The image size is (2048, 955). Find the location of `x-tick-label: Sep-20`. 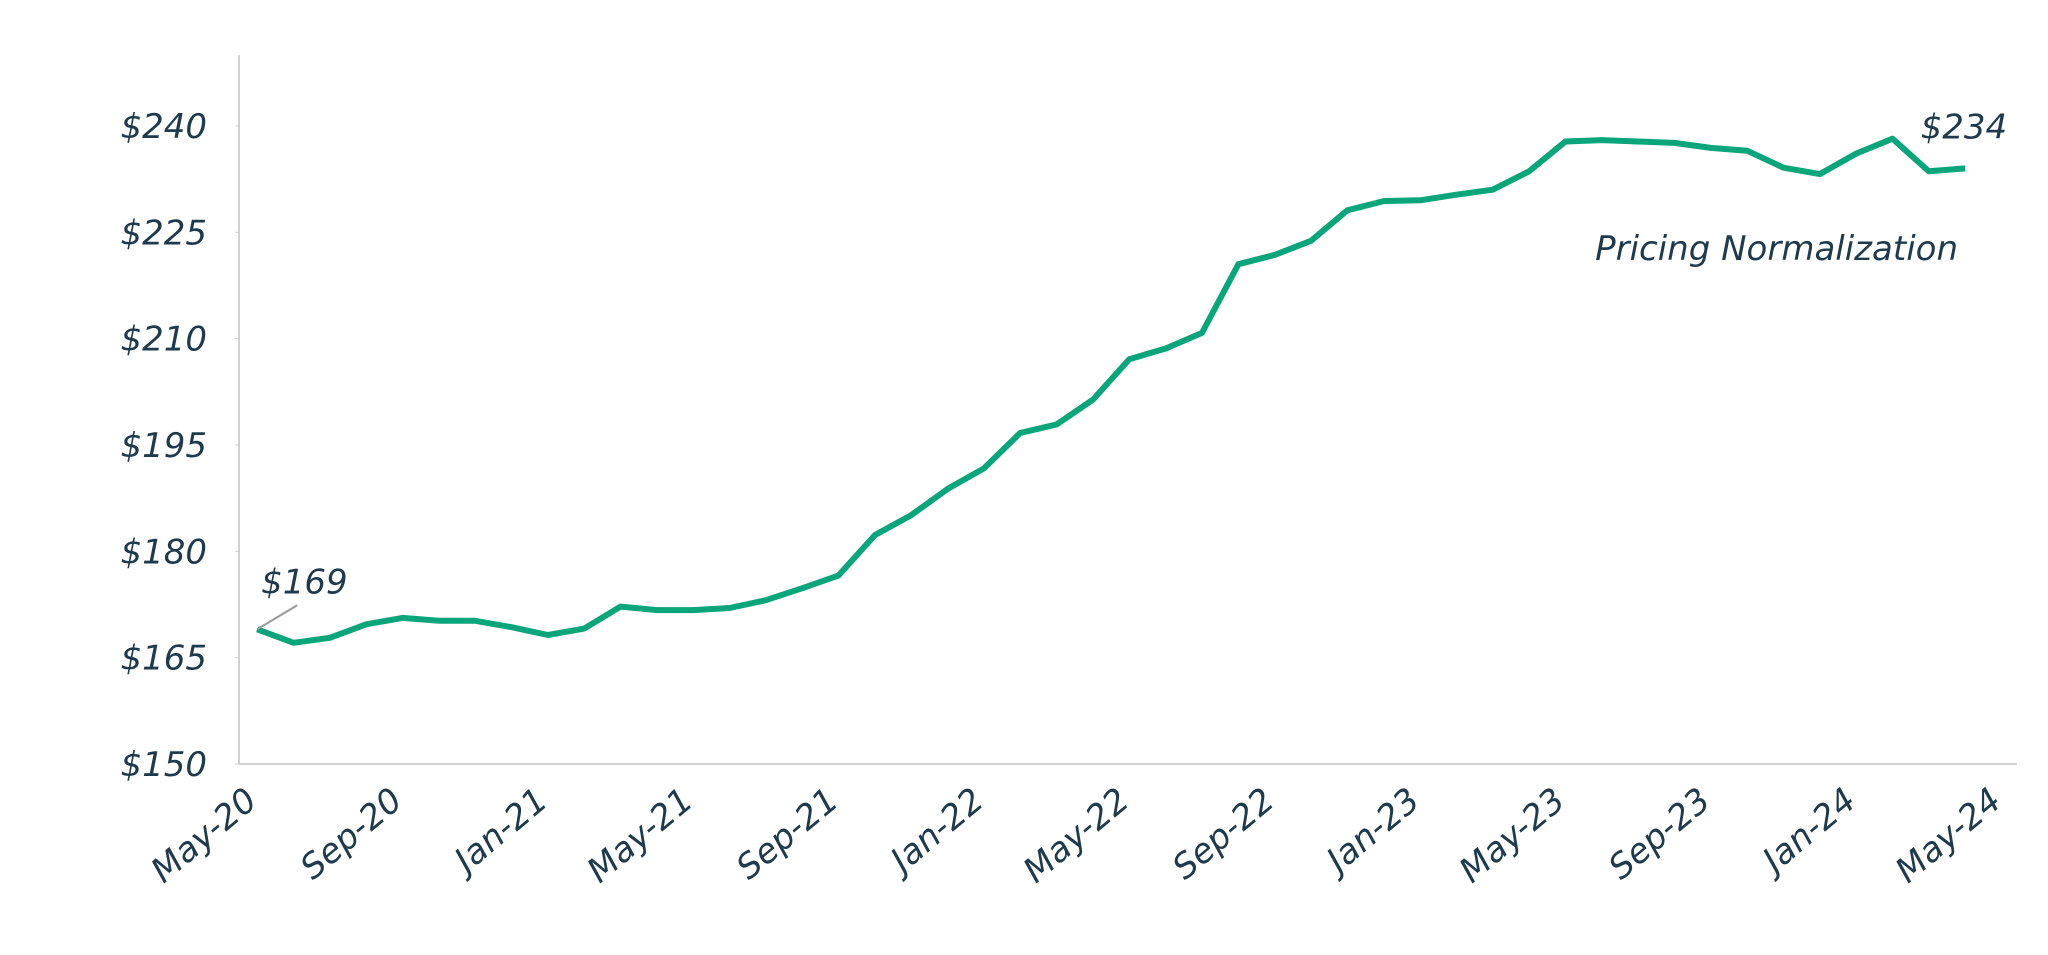

x-tick-label: Sep-20 is located at coordinates (351, 834).